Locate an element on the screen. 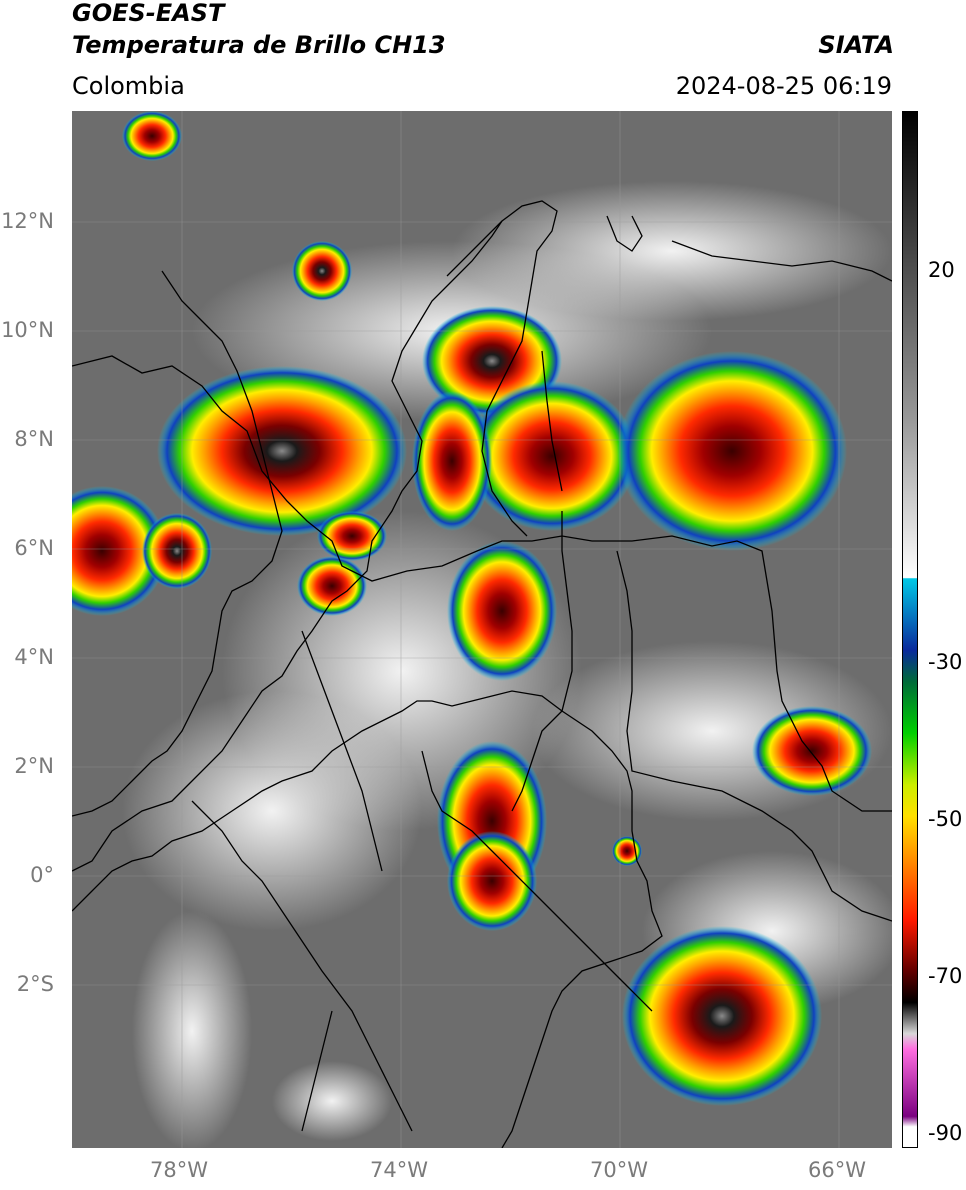 This screenshot has width=966, height=1190. lat-tick-4n: 4°N is located at coordinates (34, 657).